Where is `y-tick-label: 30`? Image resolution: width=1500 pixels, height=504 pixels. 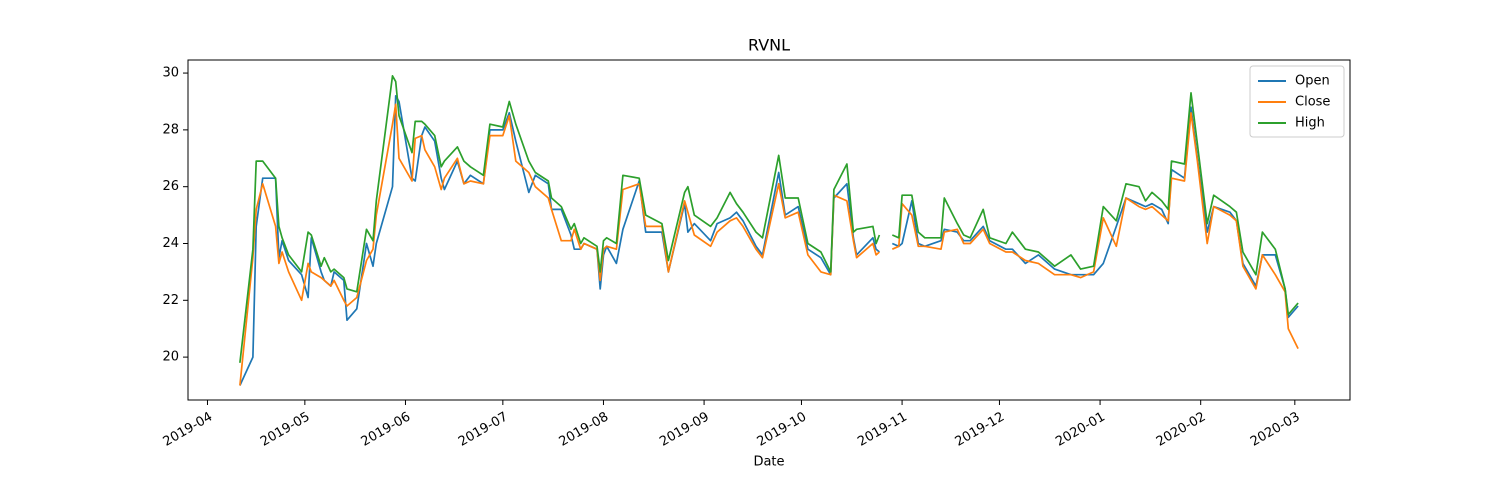 y-tick-label: 30 is located at coordinates (170, 73).